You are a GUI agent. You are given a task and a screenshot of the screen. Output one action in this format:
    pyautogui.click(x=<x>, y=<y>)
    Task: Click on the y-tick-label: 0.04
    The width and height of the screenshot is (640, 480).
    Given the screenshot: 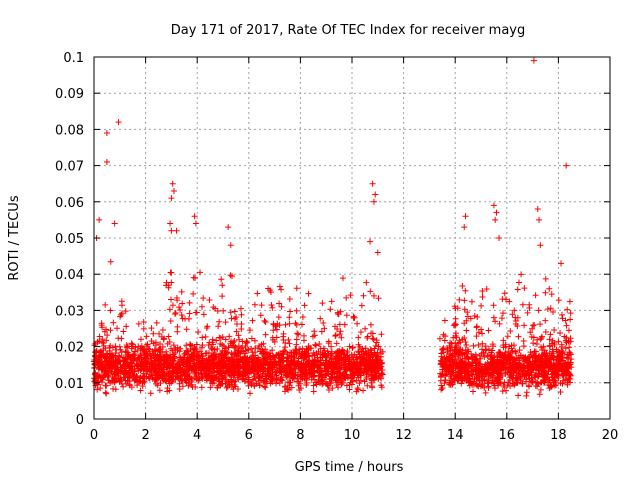 What is the action you would take?
    pyautogui.click(x=69, y=275)
    